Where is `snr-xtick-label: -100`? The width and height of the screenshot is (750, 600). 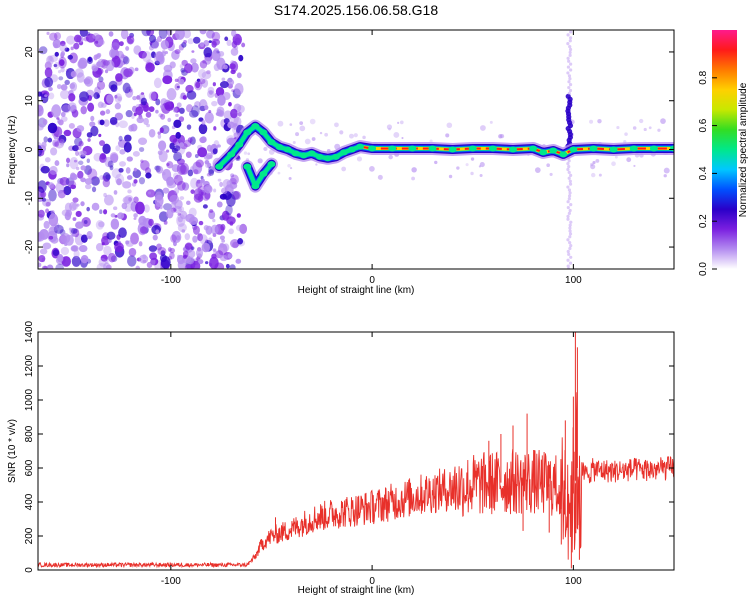 snr-xtick-label: -100 is located at coordinates (171, 581).